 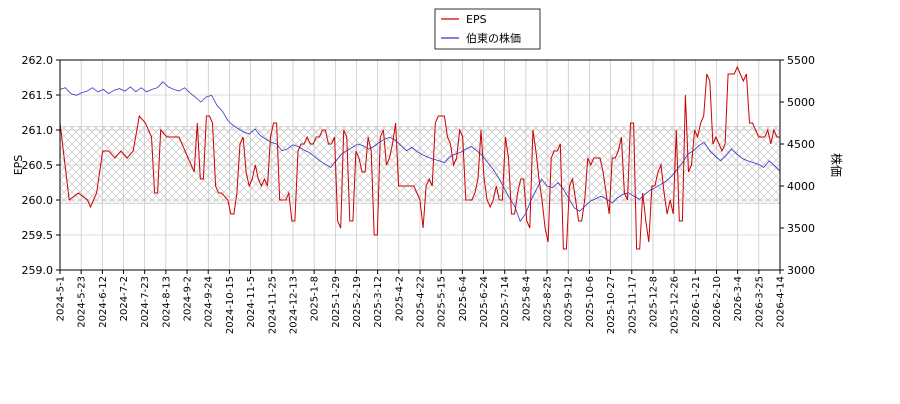 I want to click on right-tick-label: 5000, so click(x=801, y=102).